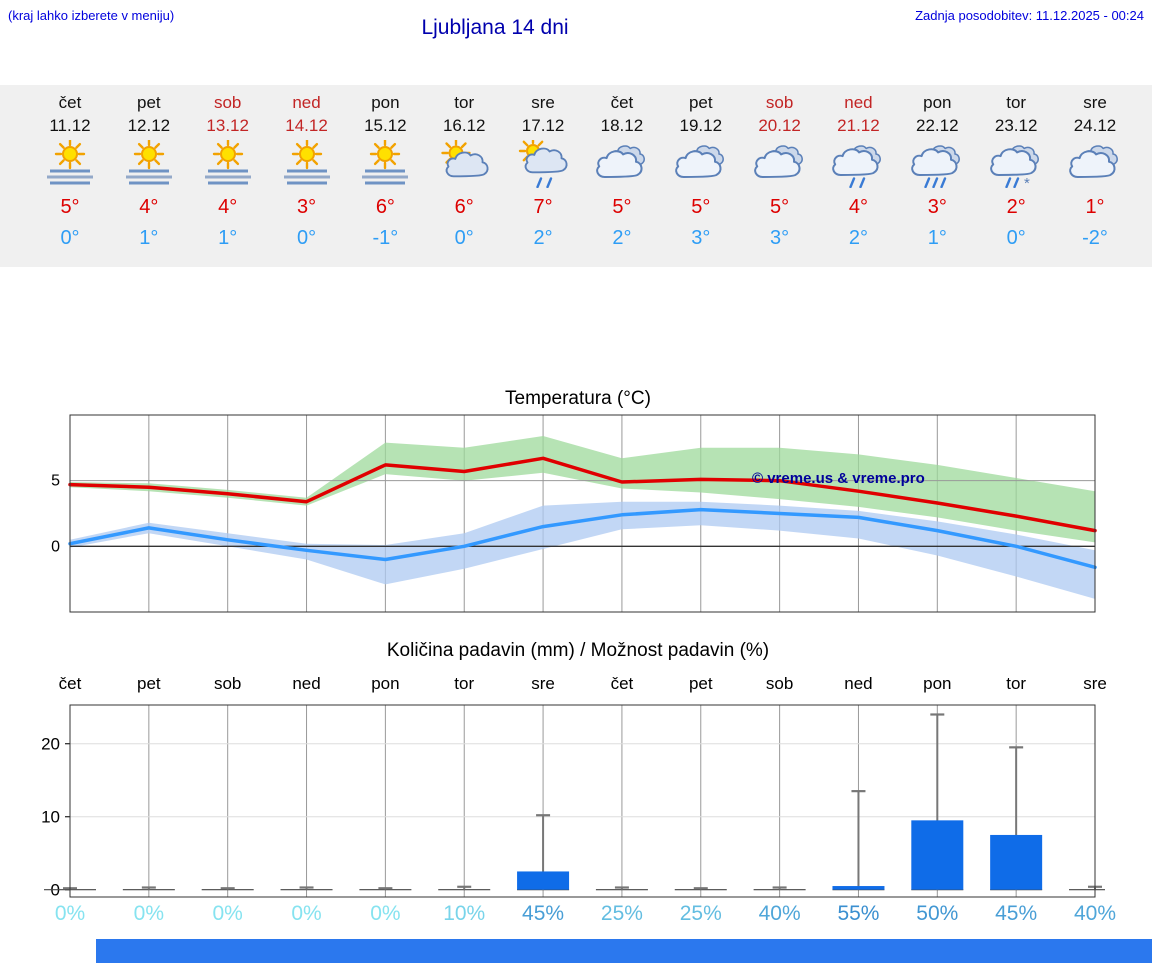  What do you see at coordinates (50, 817) in the screenshot?
I see `precip-y-tick: 10` at bounding box center [50, 817].